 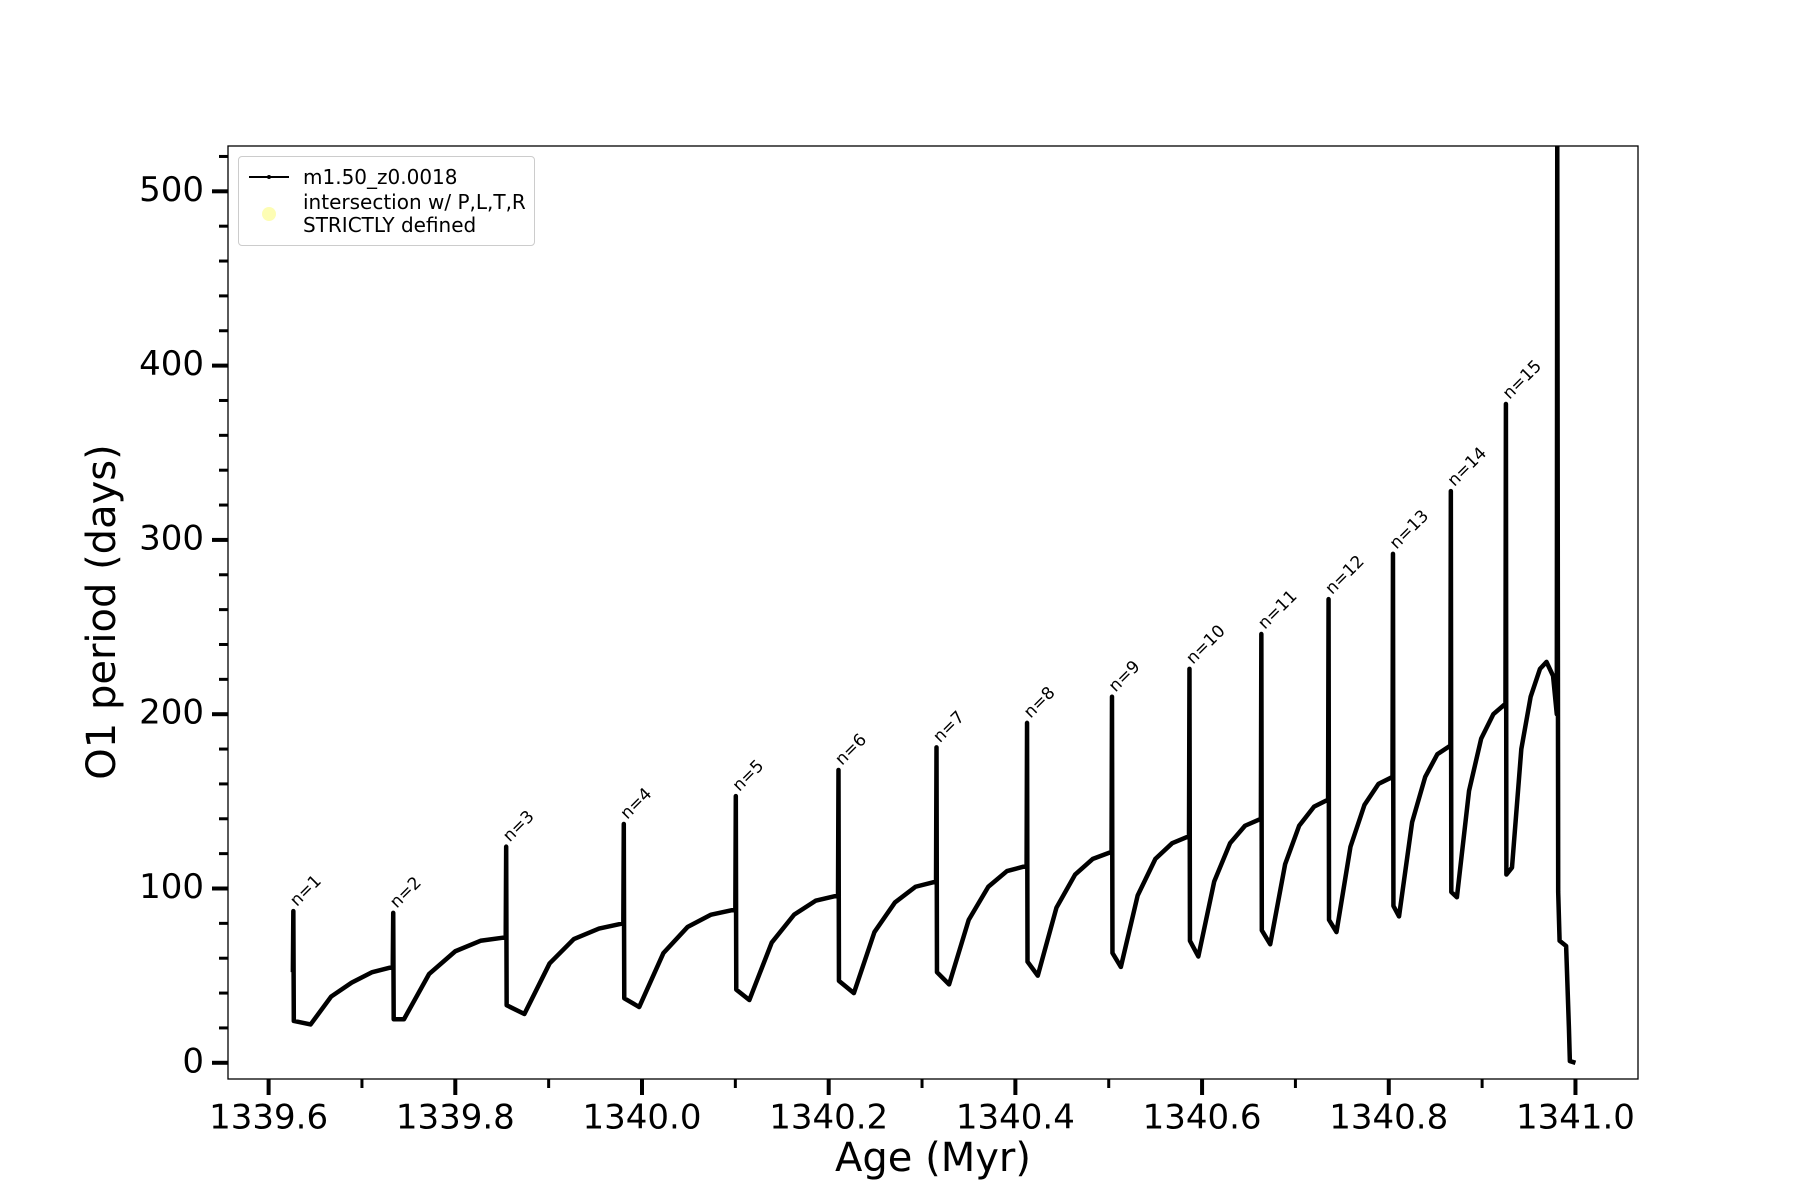 What do you see at coordinates (171, 538) in the screenshot?
I see `y-tick-label: 300` at bounding box center [171, 538].